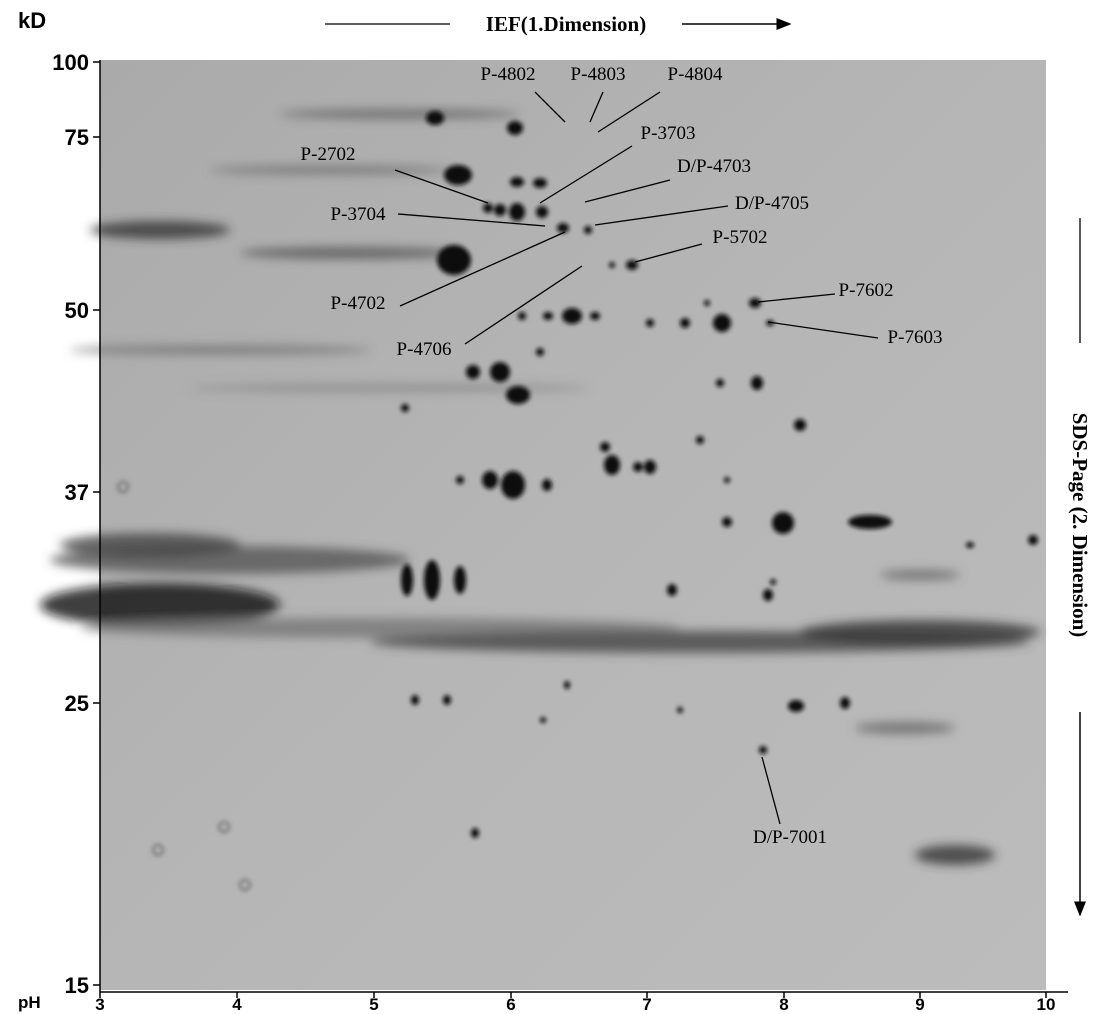  Describe the element at coordinates (646, 1004) in the screenshot. I see `x-tick-label: 7` at that location.